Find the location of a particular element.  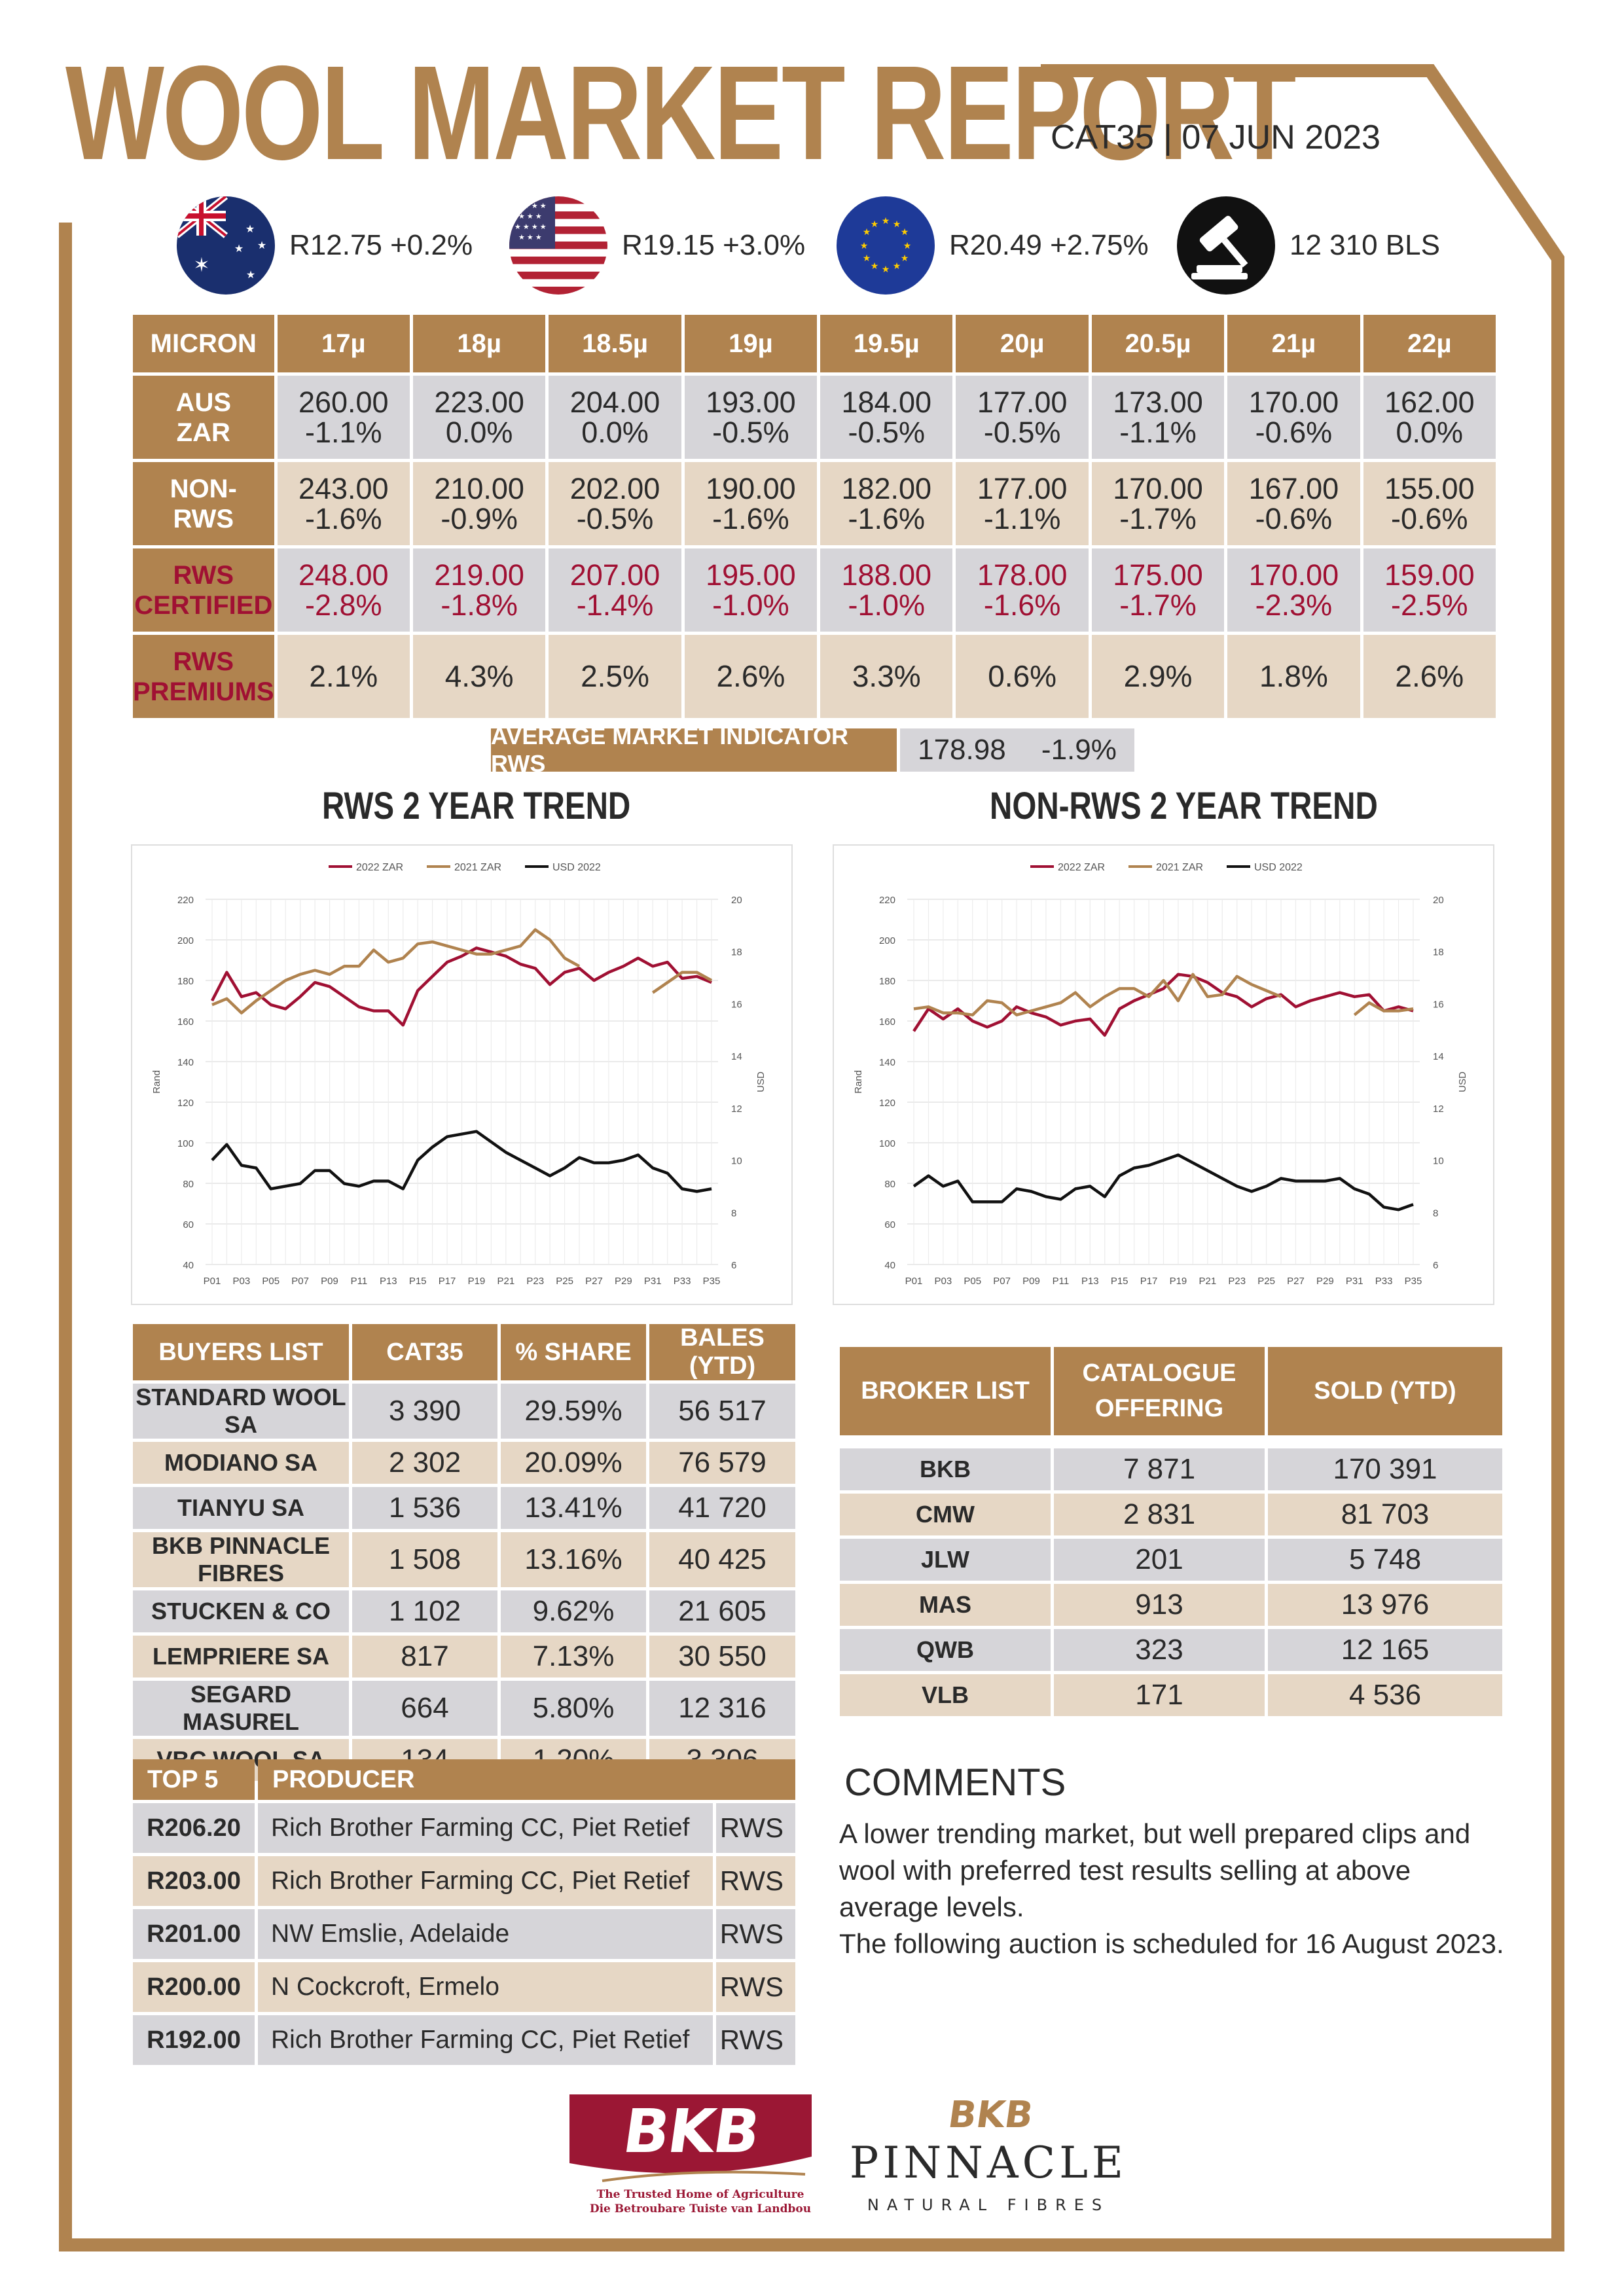

micron-price-cell: 195.00 -1.0% is located at coordinates (751, 590).